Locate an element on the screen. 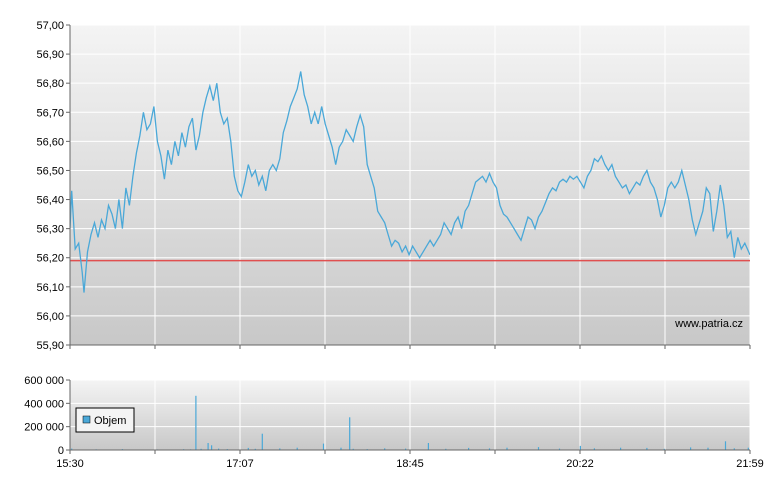  price-y-tick-label: 56,30 is located at coordinates (50, 230).